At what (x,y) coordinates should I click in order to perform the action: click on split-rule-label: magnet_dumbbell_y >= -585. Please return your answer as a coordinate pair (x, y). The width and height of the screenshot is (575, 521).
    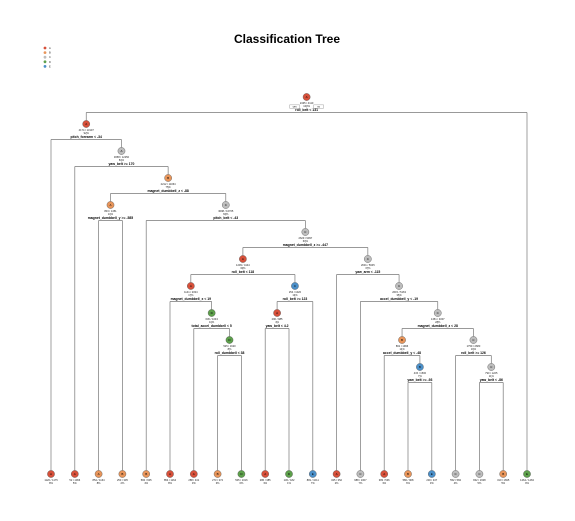
    Looking at the image, I should click on (111, 218).